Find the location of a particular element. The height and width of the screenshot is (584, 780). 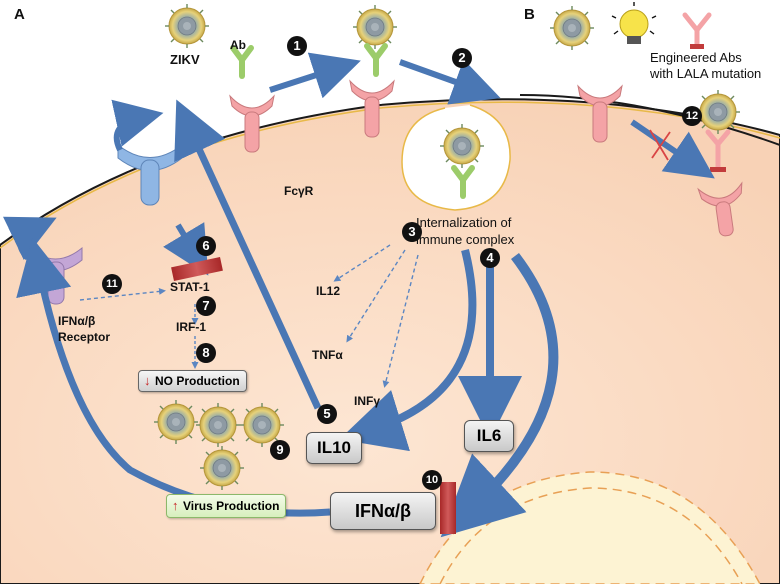

internalization-arrow is located at coordinates (449, 82).